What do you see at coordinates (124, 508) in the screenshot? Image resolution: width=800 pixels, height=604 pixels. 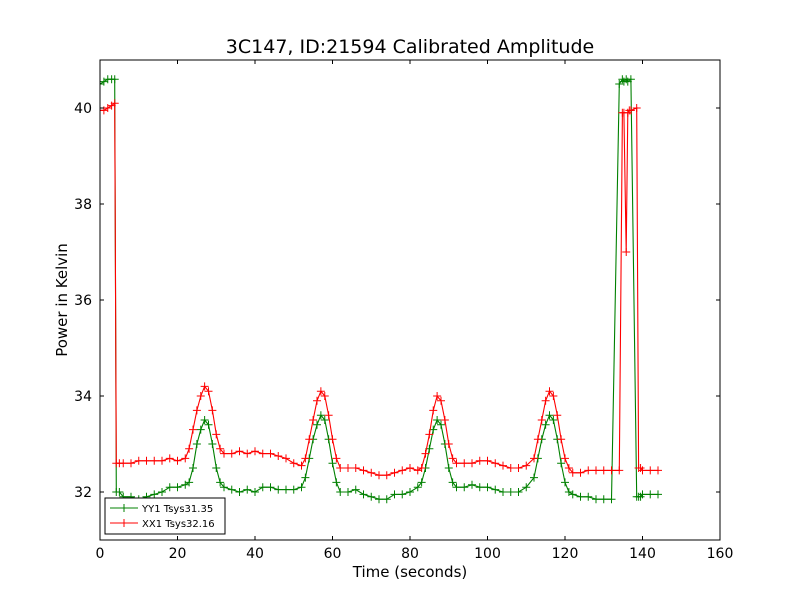 I see `legend-marker-yy1` at bounding box center [124, 508].